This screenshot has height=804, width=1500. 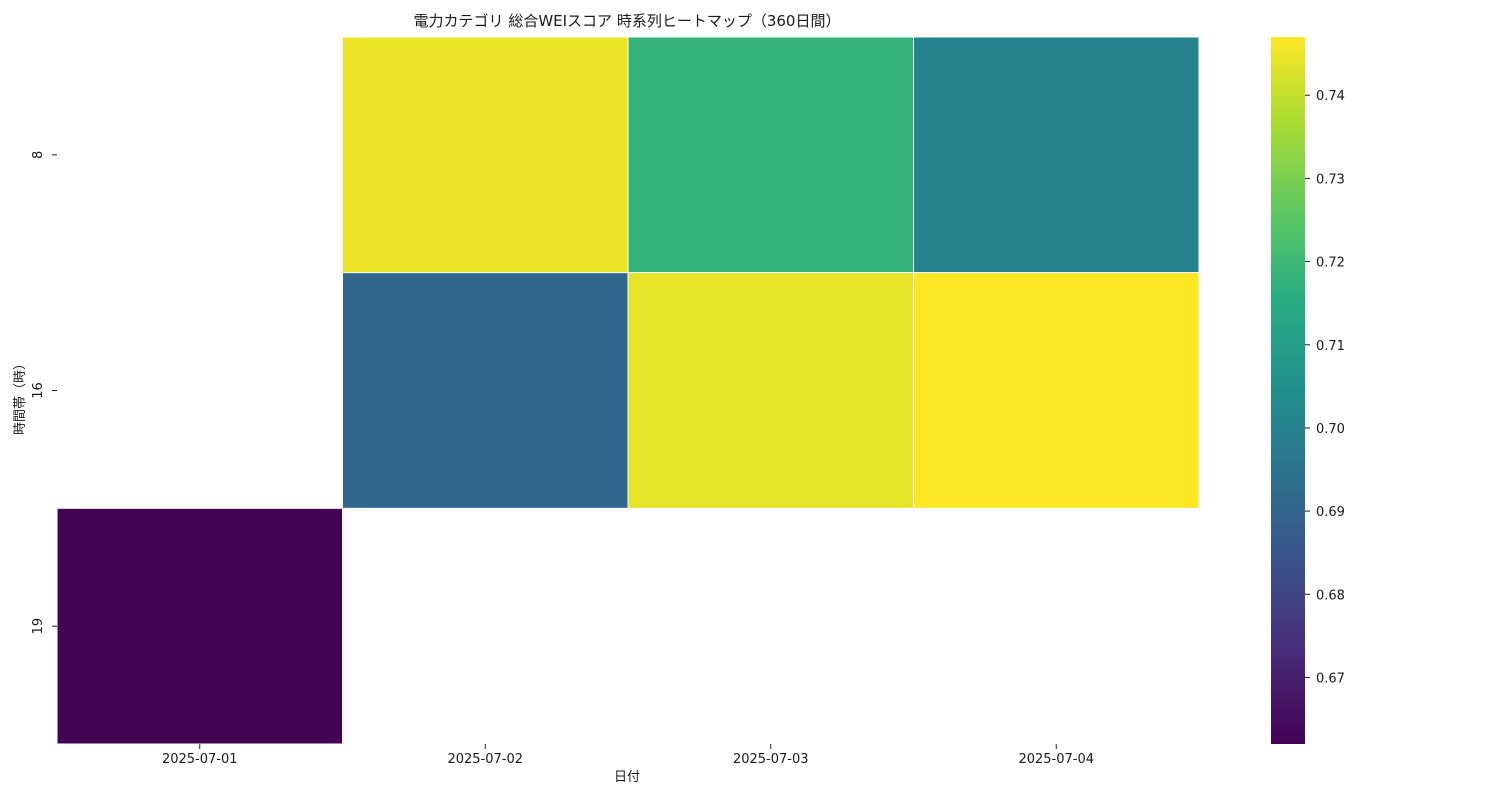 What do you see at coordinates (1330, 179) in the screenshot?
I see `colorbar-tick-label: 0.73` at bounding box center [1330, 179].